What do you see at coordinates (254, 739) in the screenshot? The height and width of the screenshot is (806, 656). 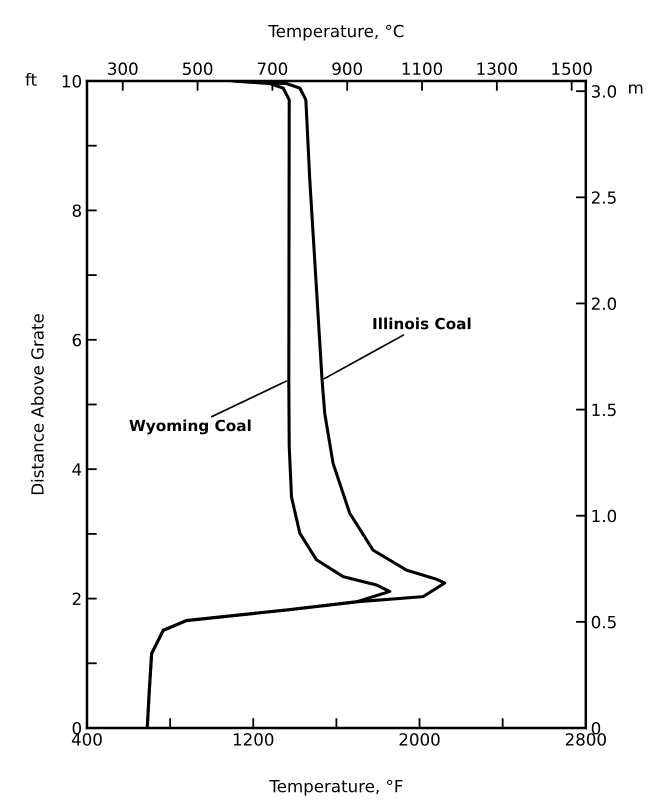 I see `x-tick-label: 1200` at bounding box center [254, 739].